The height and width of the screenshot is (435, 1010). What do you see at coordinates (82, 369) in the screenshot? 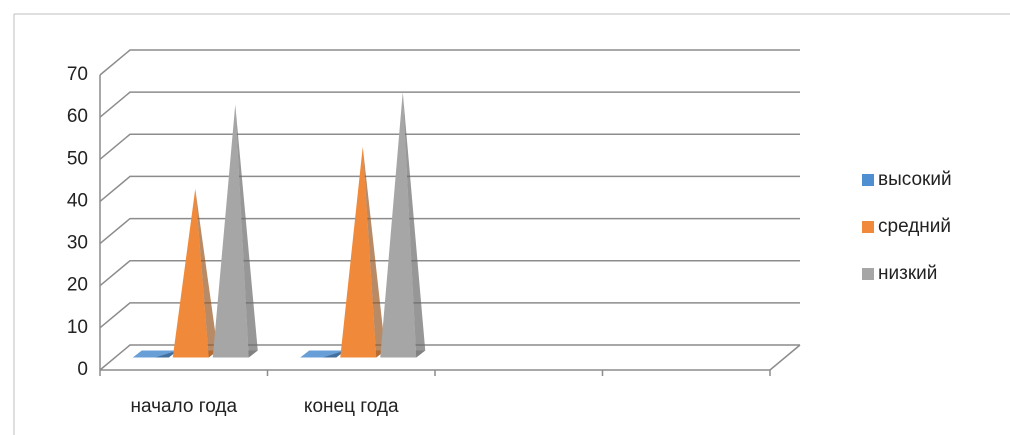
I see `y-tick-label: 0` at bounding box center [82, 369].